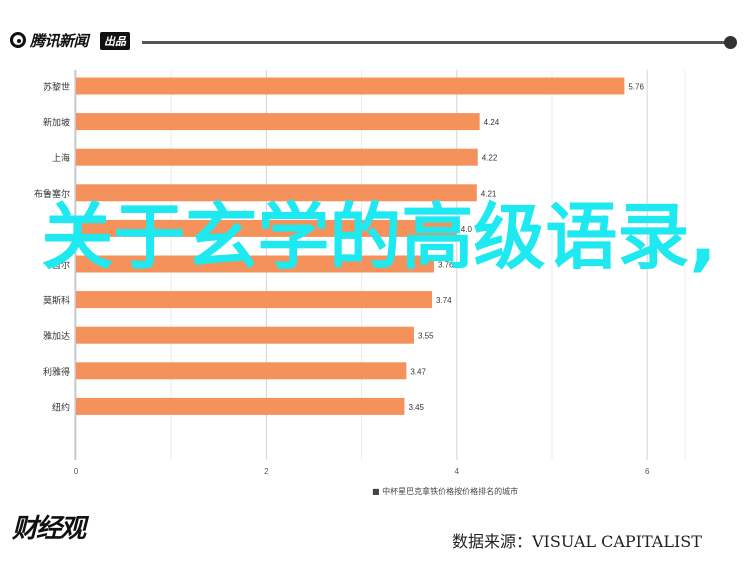 The height and width of the screenshot is (575, 750). What do you see at coordinates (266, 471) in the screenshot?
I see `x-tick-label-1: 2` at bounding box center [266, 471].